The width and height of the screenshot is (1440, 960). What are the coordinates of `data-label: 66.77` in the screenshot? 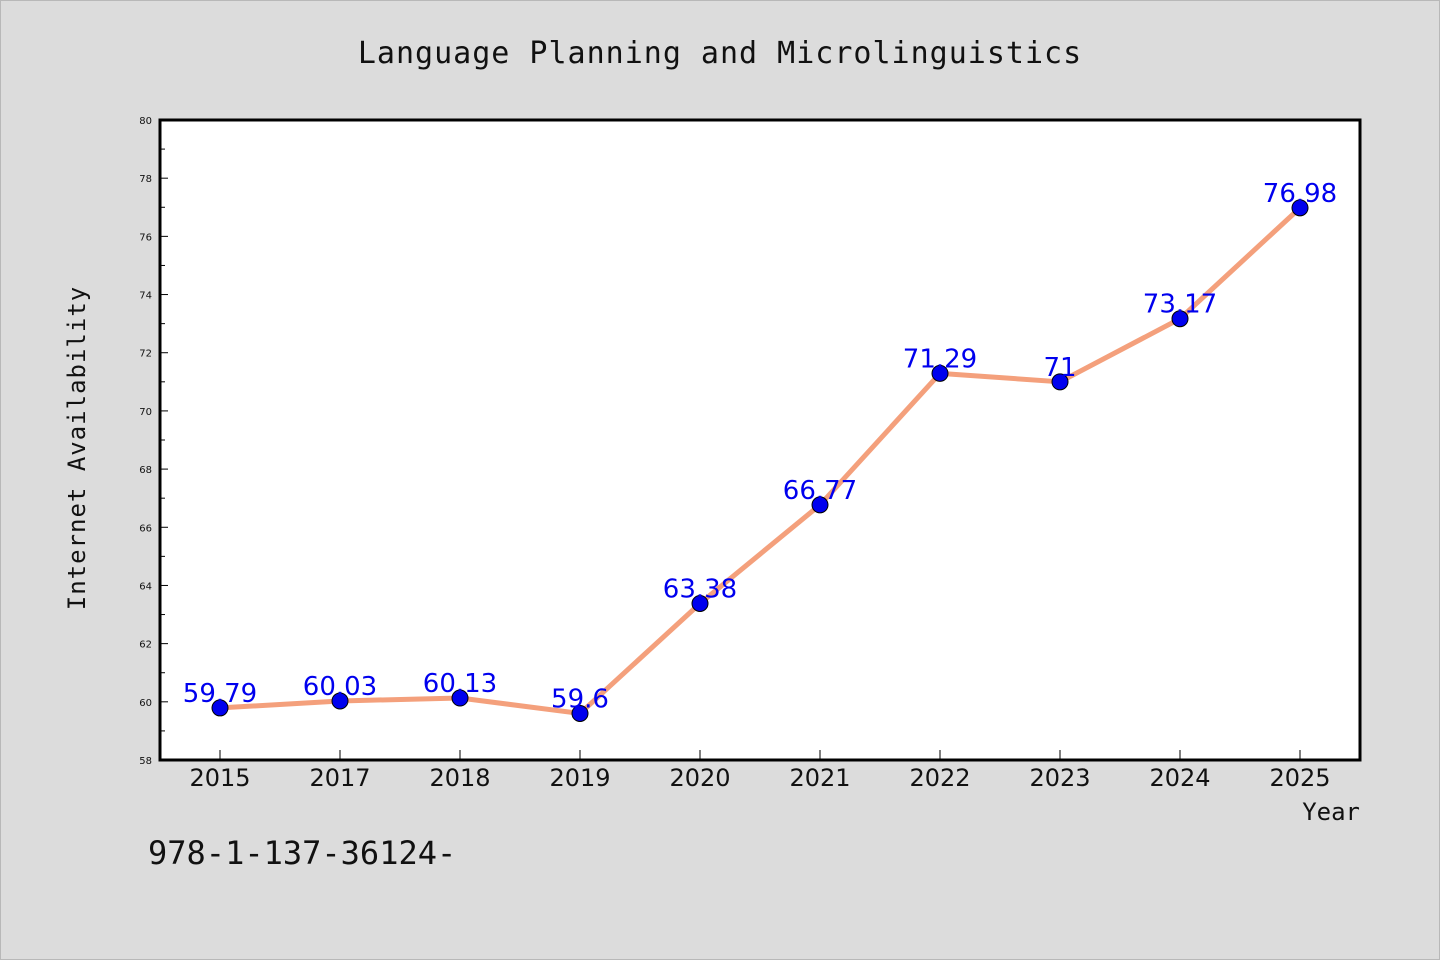 It's located at (820, 491).